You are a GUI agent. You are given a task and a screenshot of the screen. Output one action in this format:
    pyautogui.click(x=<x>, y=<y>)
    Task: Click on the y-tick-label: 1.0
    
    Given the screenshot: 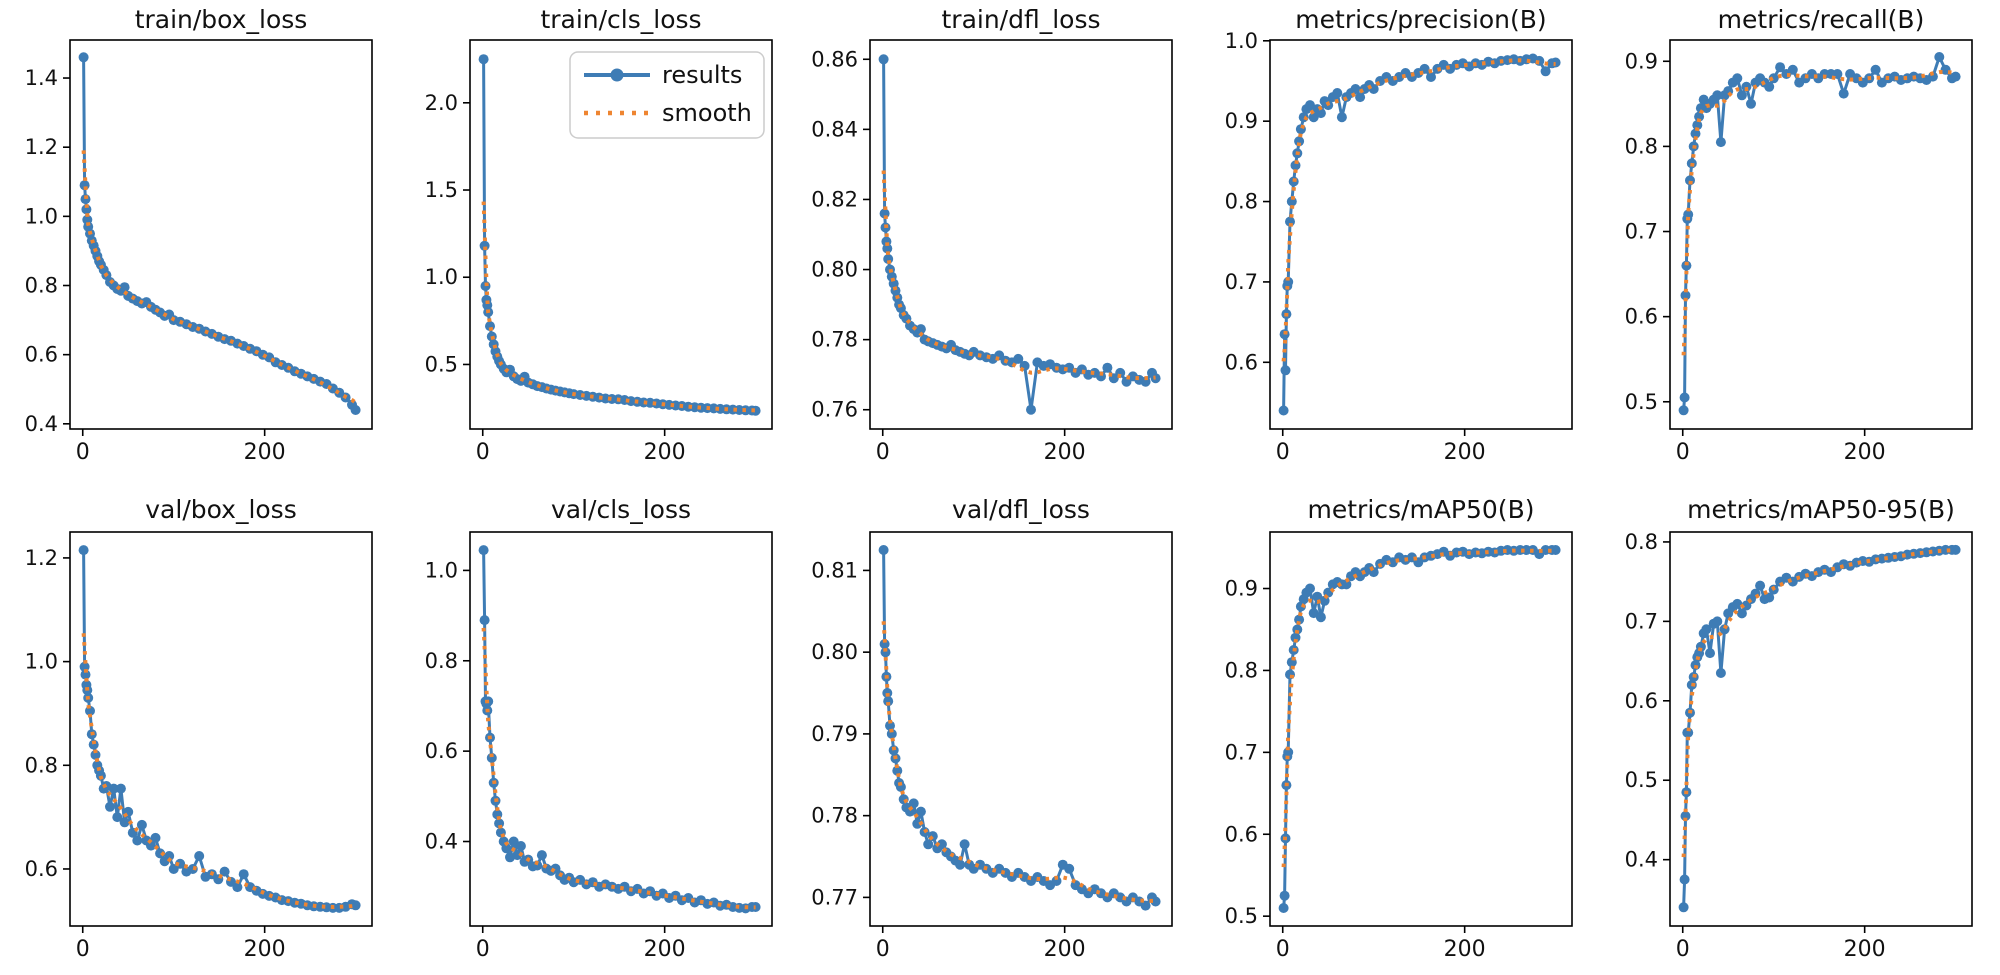 What is the action you would take?
    pyautogui.click(x=441, y=277)
    